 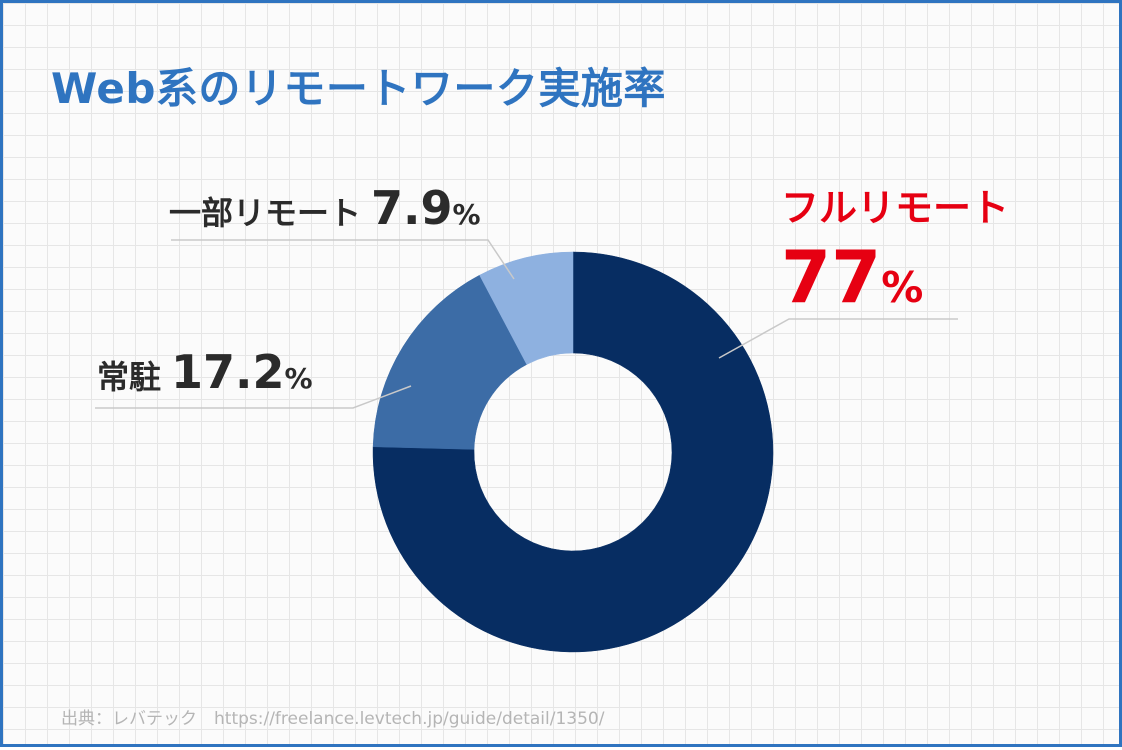 What do you see at coordinates (358, 88) in the screenshot?
I see `chart-title: Web系のリモートワーク実施率` at bounding box center [358, 88].